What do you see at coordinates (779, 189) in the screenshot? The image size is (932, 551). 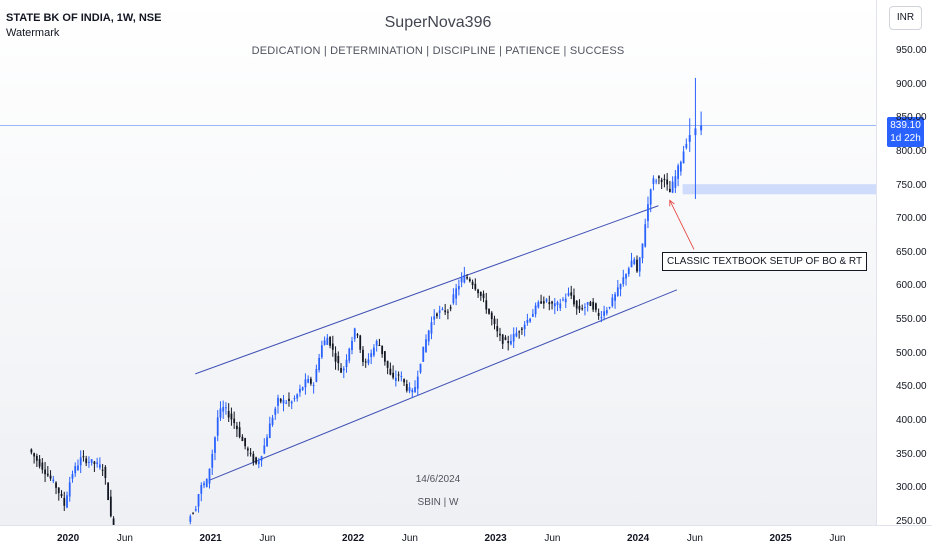 I see `breakout-zone` at bounding box center [779, 189].